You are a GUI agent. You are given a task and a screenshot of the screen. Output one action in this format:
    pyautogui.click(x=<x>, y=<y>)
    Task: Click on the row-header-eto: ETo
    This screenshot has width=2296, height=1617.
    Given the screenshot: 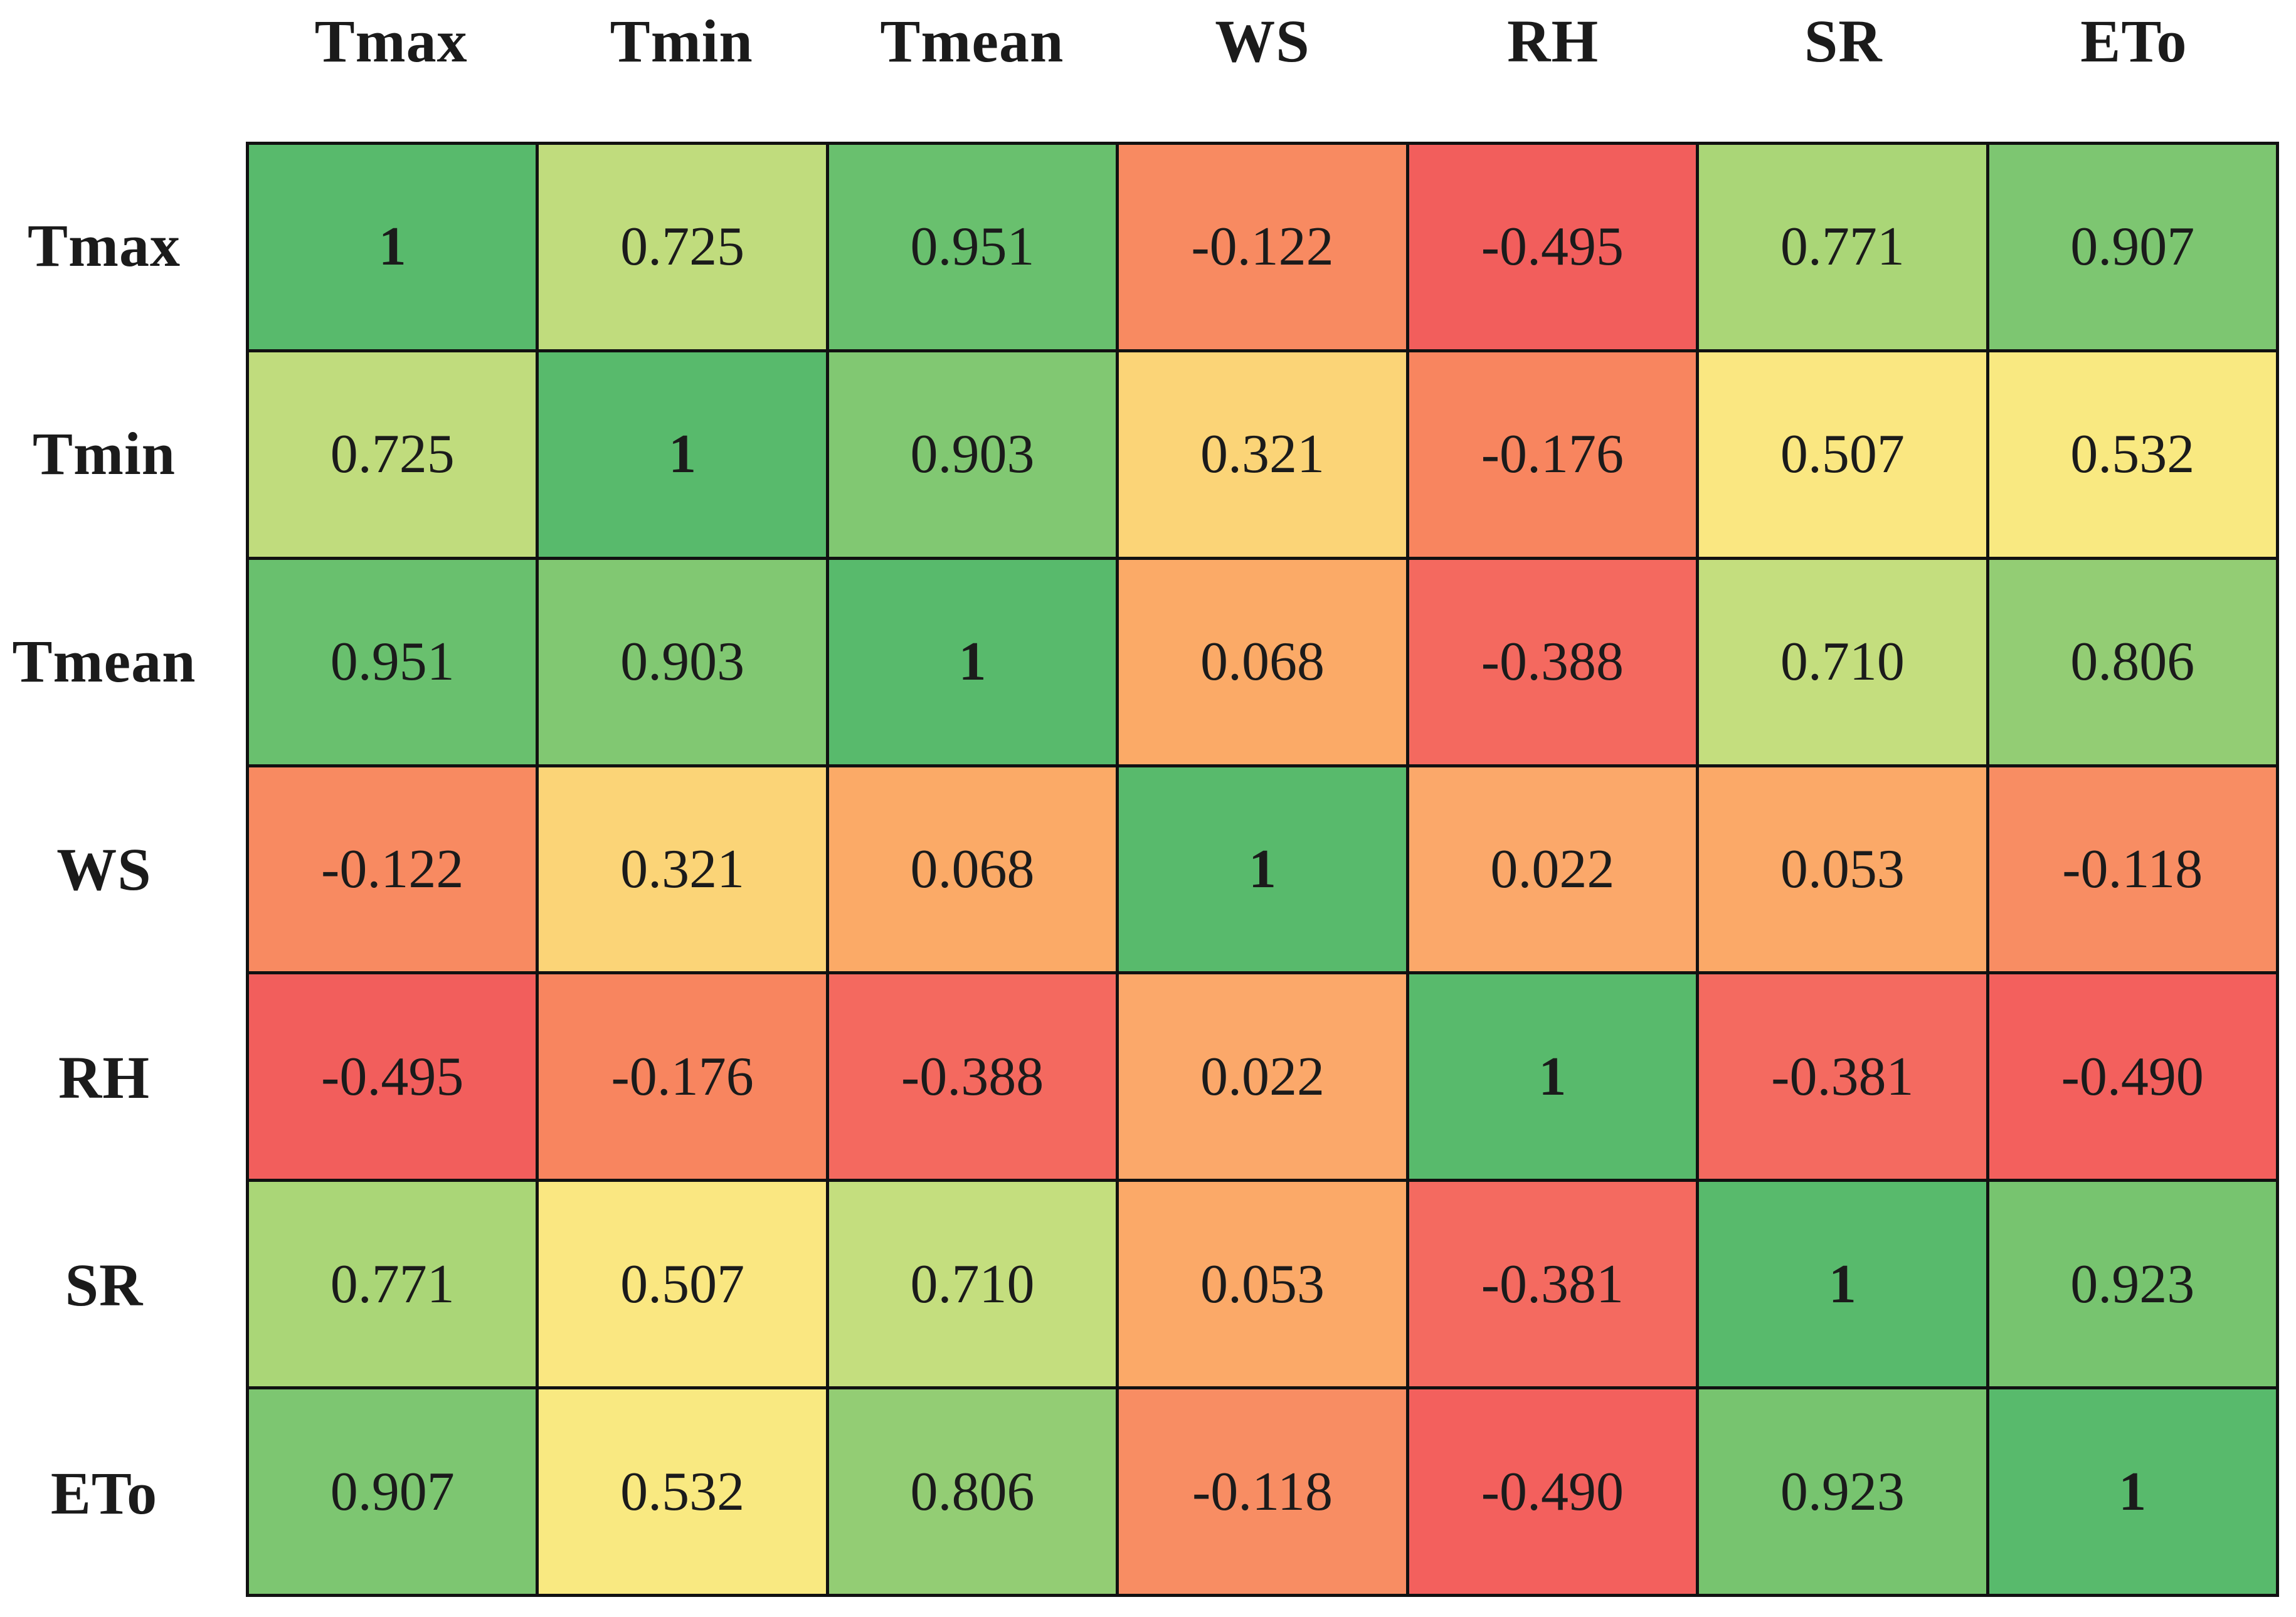 What is the action you would take?
    pyautogui.click(x=104, y=1493)
    